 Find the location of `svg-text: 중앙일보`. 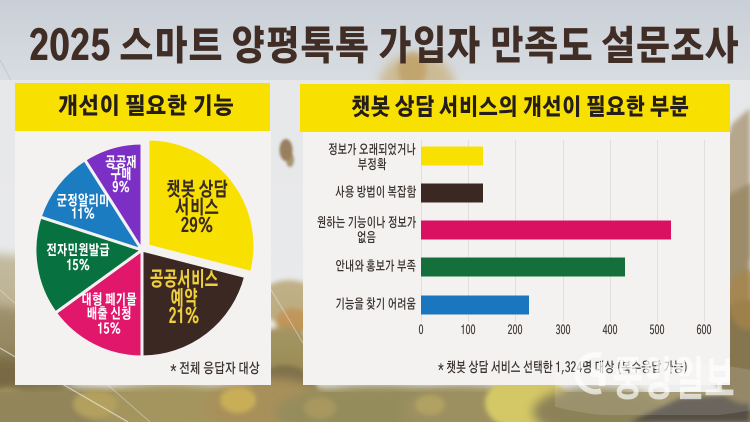

svg-text: 중앙일보 is located at coordinates (673, 380).